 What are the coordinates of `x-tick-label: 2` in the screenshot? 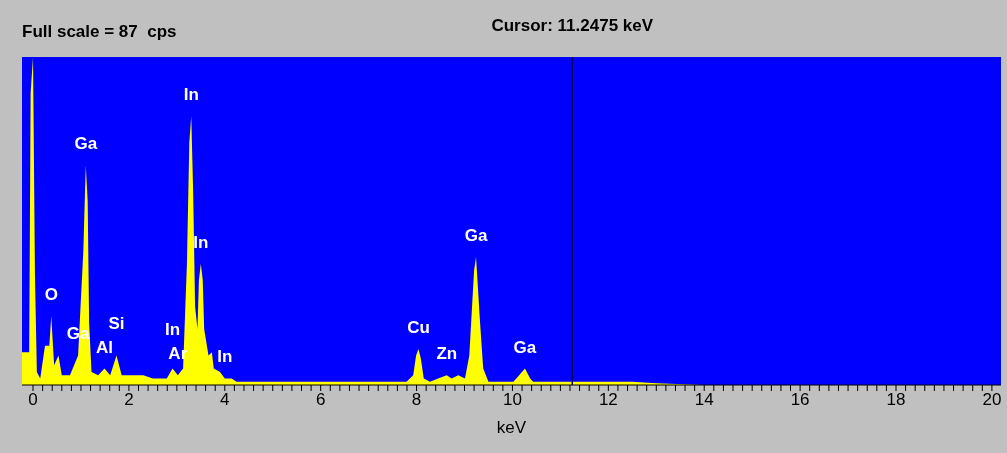 It's located at (129, 400).